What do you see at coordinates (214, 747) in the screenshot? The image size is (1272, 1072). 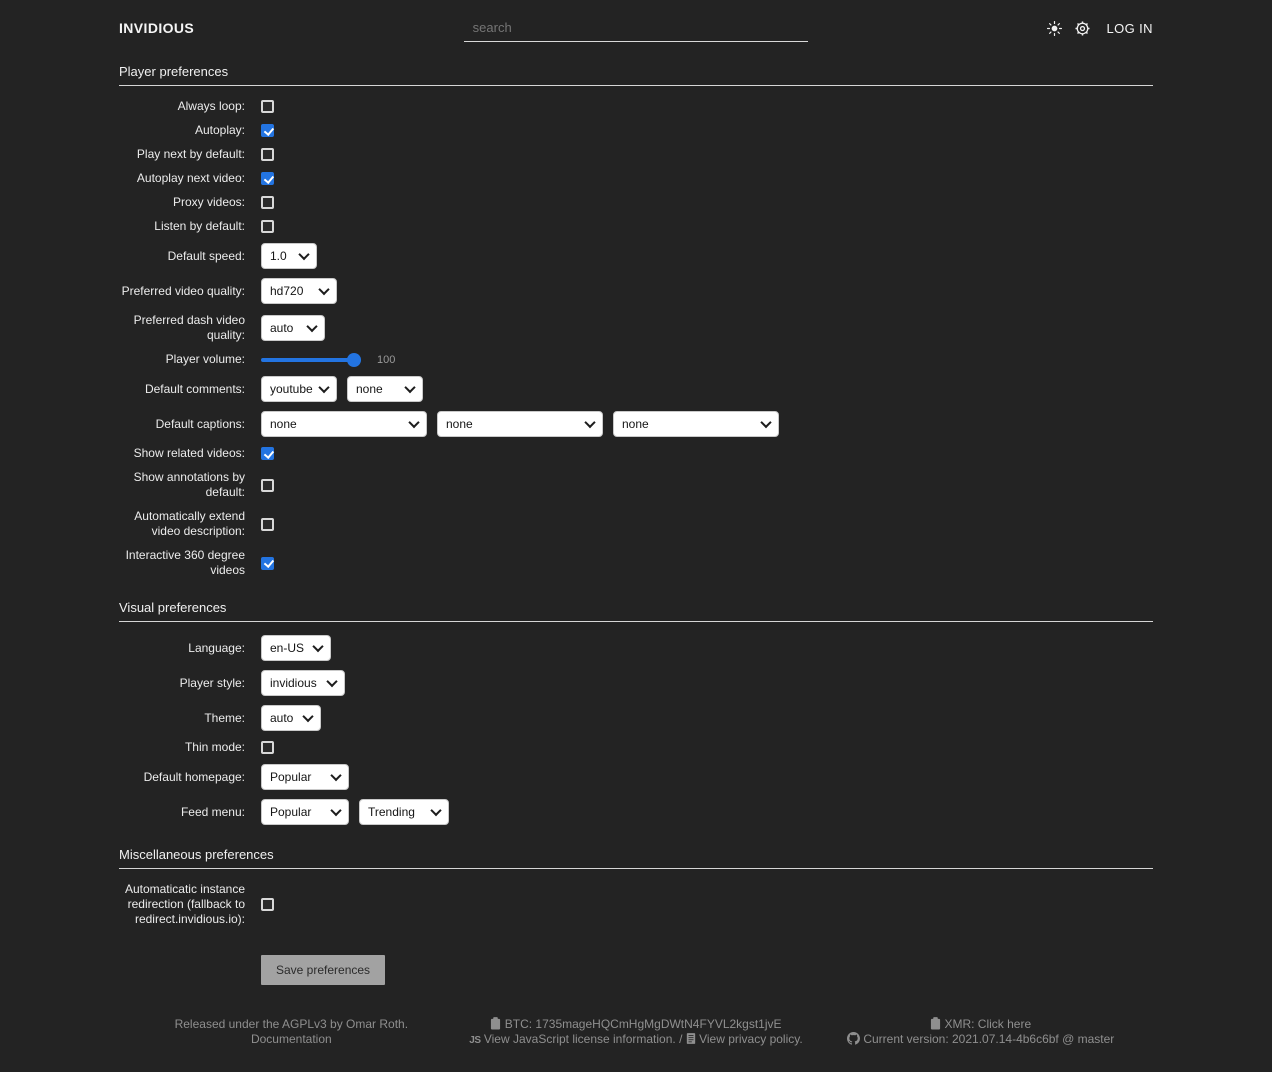 I see `thin-mode-label: Thin mode:` at bounding box center [214, 747].